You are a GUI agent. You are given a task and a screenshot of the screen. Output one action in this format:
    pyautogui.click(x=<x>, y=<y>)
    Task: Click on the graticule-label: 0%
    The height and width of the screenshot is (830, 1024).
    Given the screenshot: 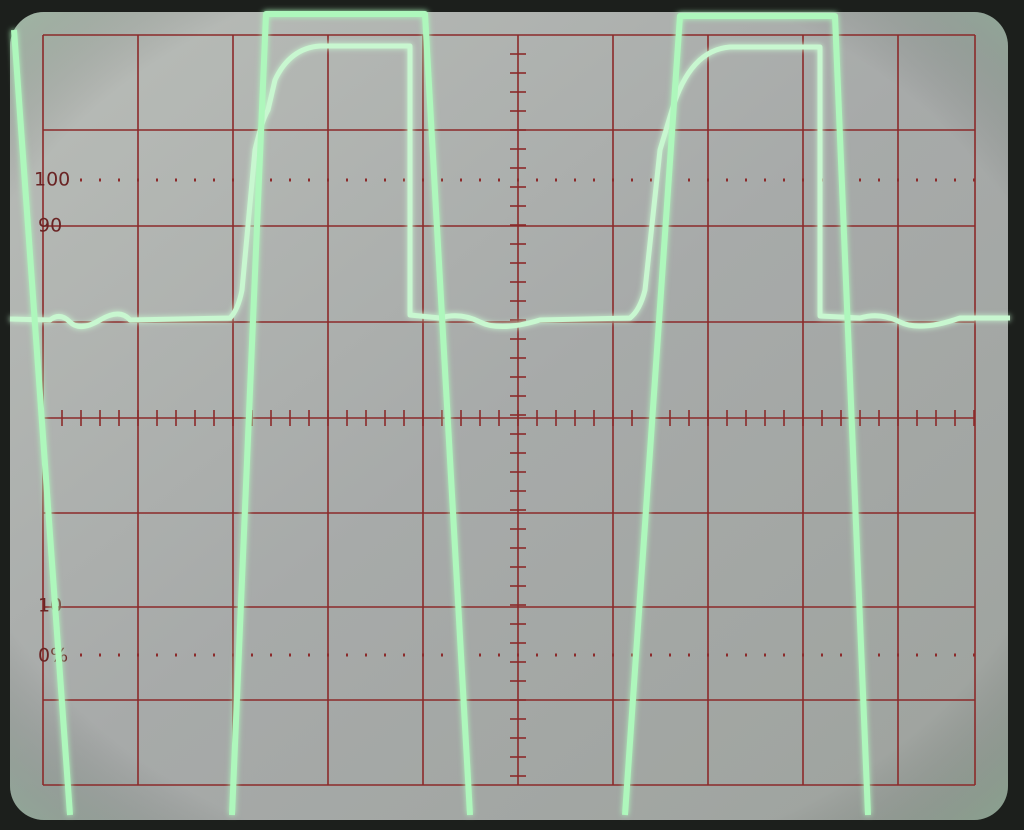 What is the action you would take?
    pyautogui.click(x=53, y=656)
    